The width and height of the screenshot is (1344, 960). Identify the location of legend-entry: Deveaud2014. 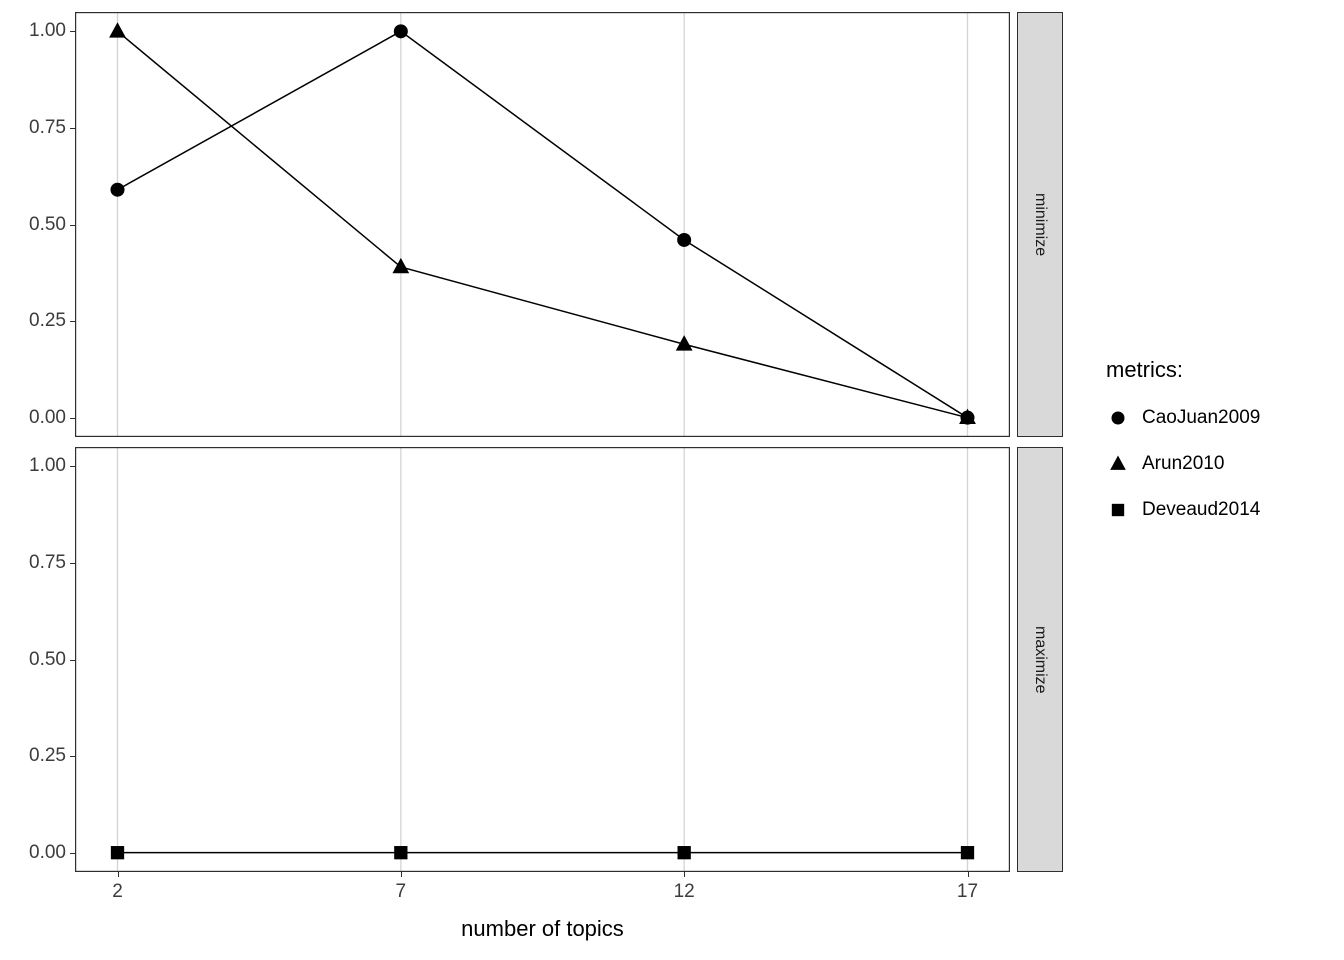
(1183, 510).